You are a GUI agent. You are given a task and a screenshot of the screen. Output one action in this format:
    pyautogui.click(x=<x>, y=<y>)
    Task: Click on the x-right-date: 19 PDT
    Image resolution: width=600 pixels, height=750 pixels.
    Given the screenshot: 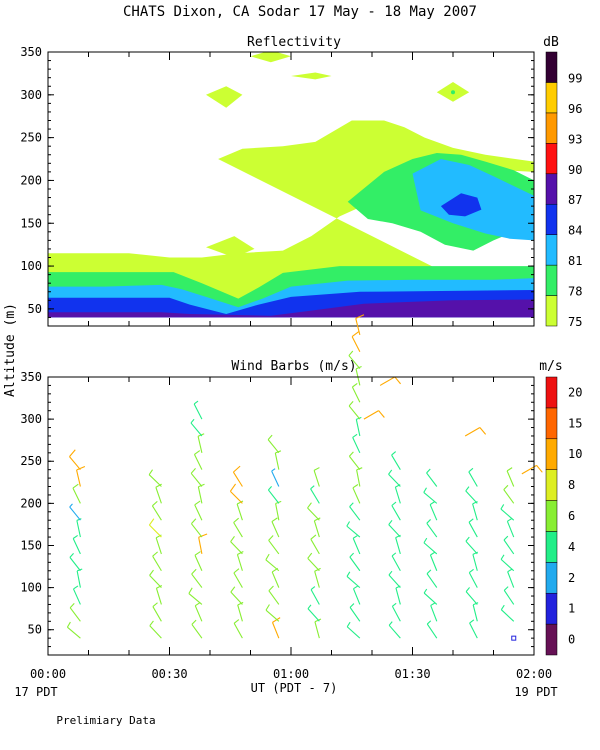 What is the action you would take?
    pyautogui.click(x=535, y=692)
    